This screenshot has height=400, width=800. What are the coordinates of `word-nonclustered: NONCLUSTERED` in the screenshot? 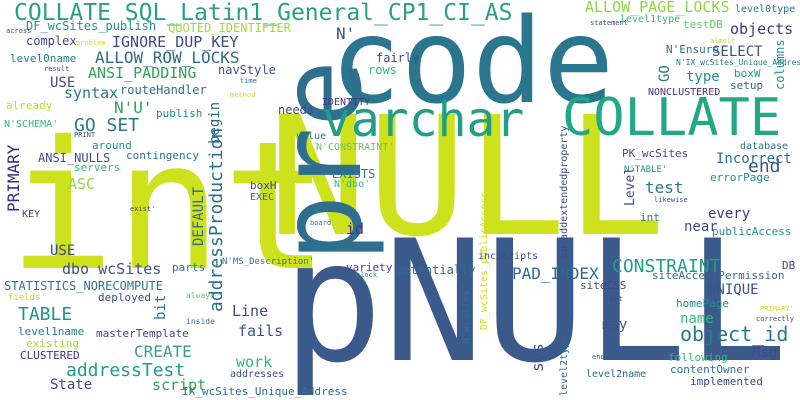 It's located at (684, 92).